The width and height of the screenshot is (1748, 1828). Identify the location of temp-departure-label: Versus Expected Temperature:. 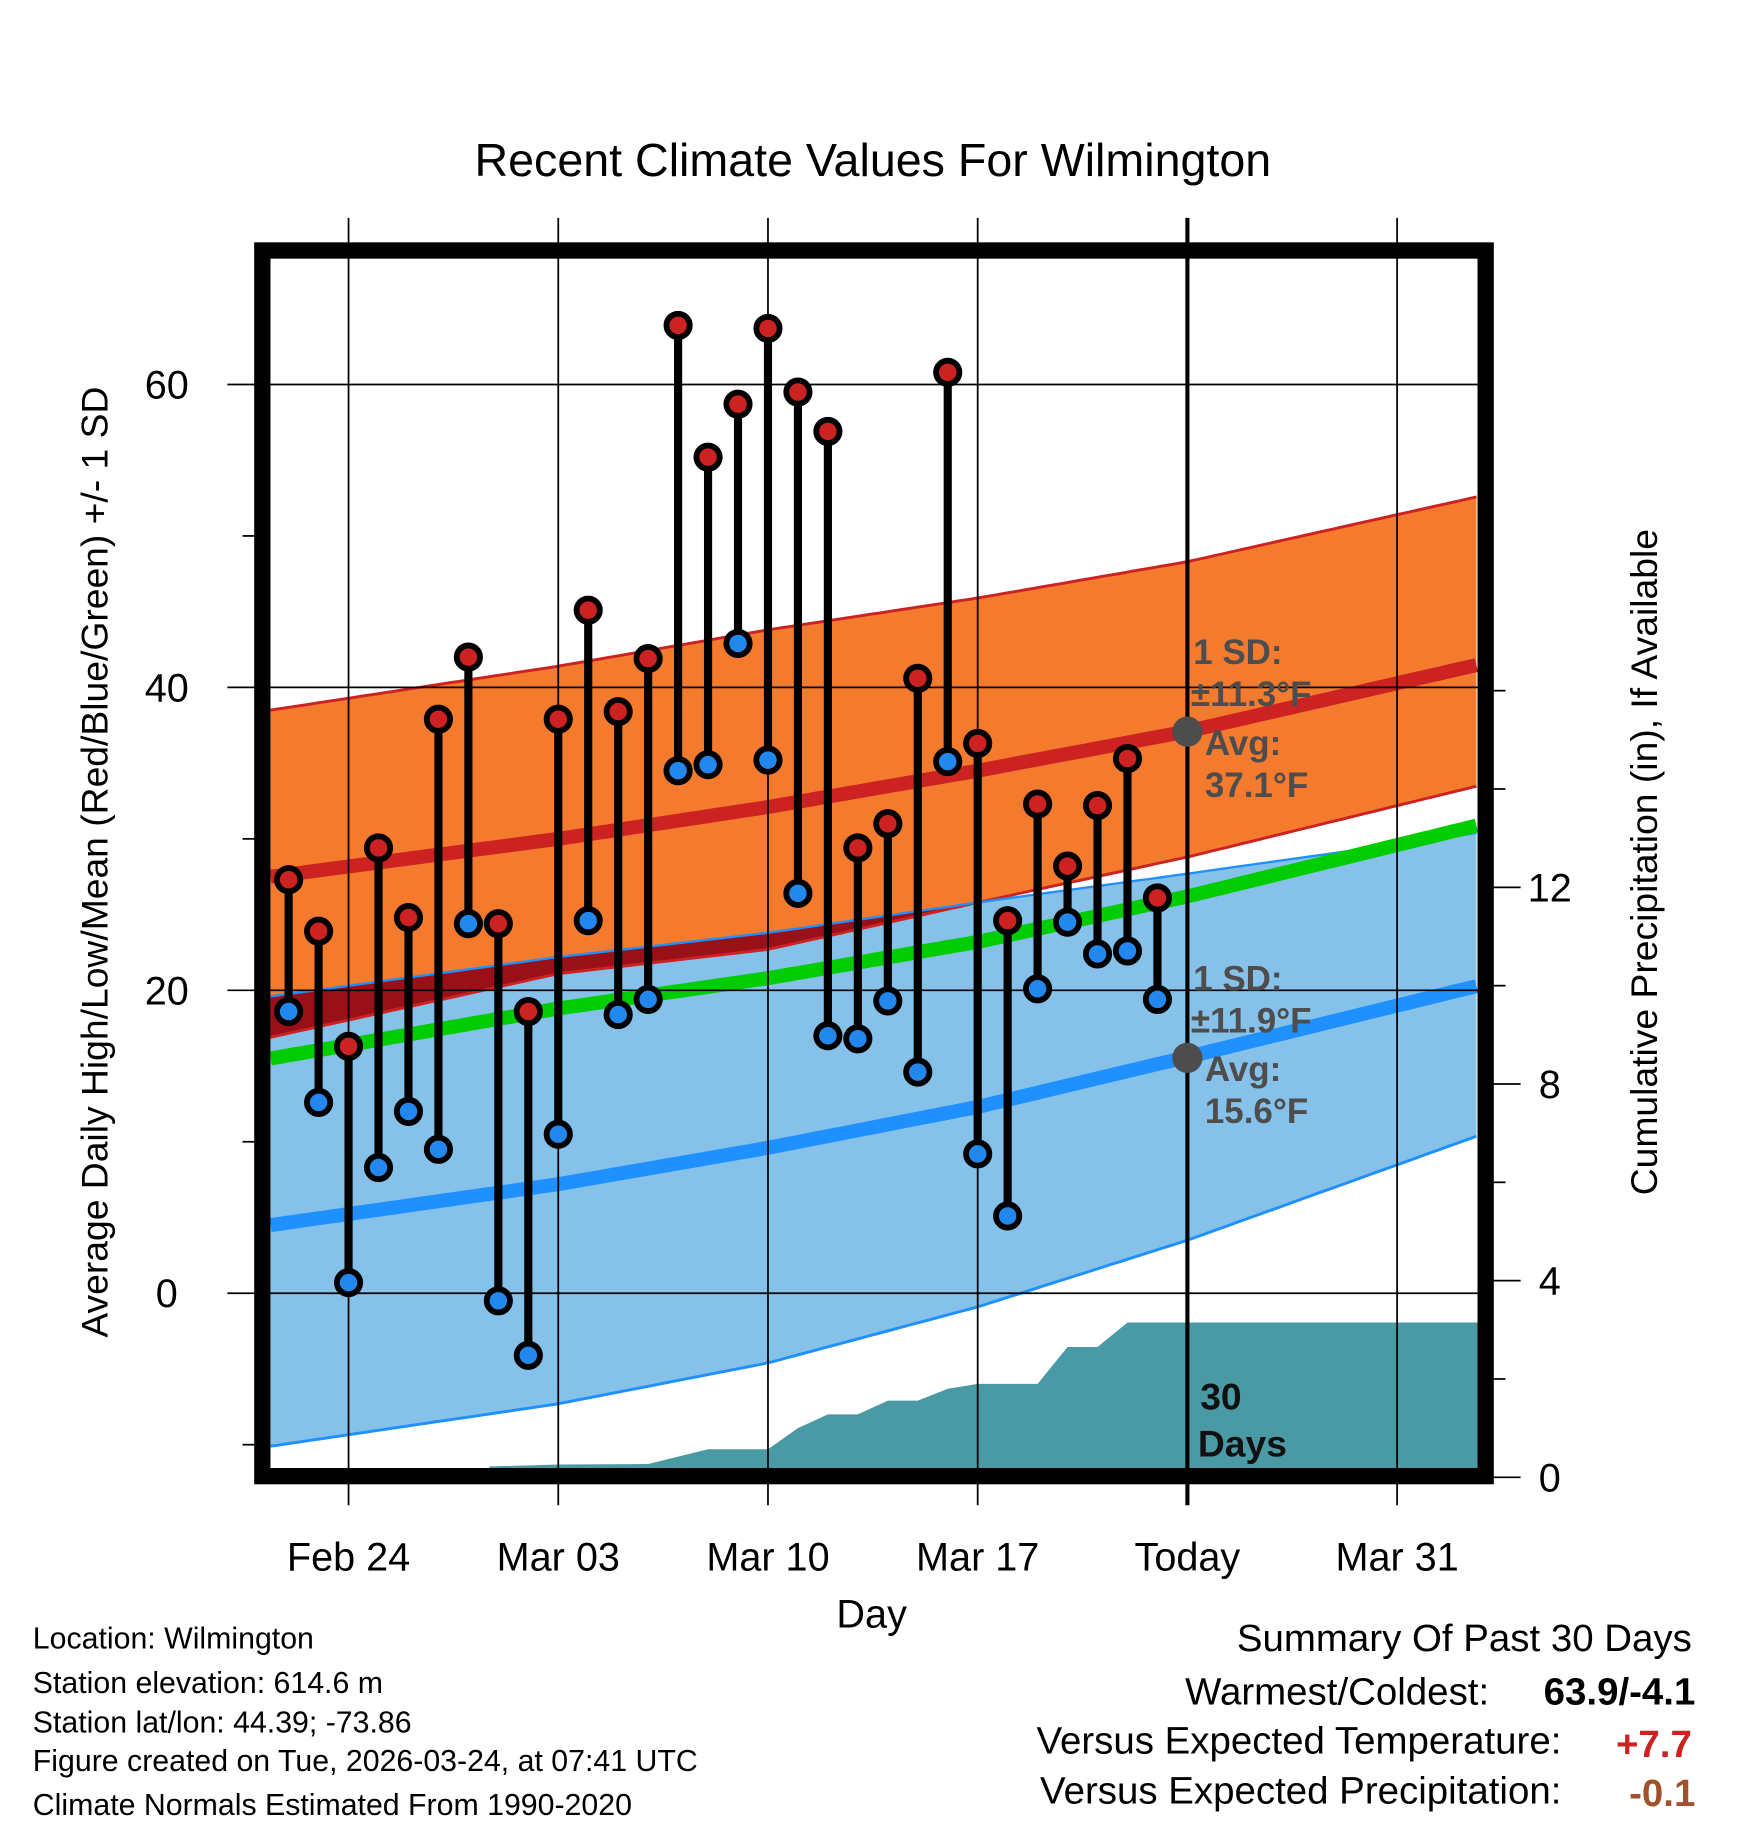
(1298, 1740).